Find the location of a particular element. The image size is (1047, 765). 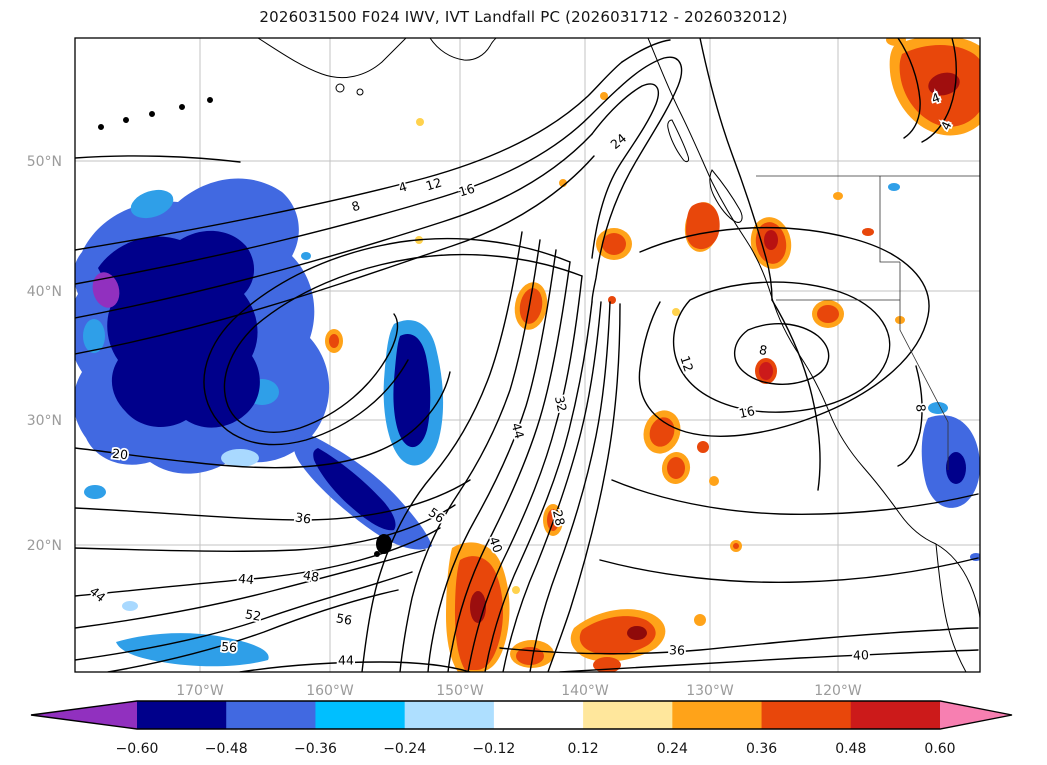

coast-haida-gwaii is located at coordinates (678, 141).